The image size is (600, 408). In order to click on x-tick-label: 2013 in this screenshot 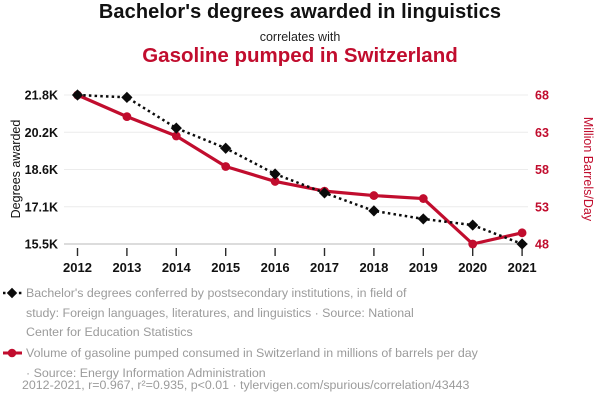, I will do `click(126, 267)`.